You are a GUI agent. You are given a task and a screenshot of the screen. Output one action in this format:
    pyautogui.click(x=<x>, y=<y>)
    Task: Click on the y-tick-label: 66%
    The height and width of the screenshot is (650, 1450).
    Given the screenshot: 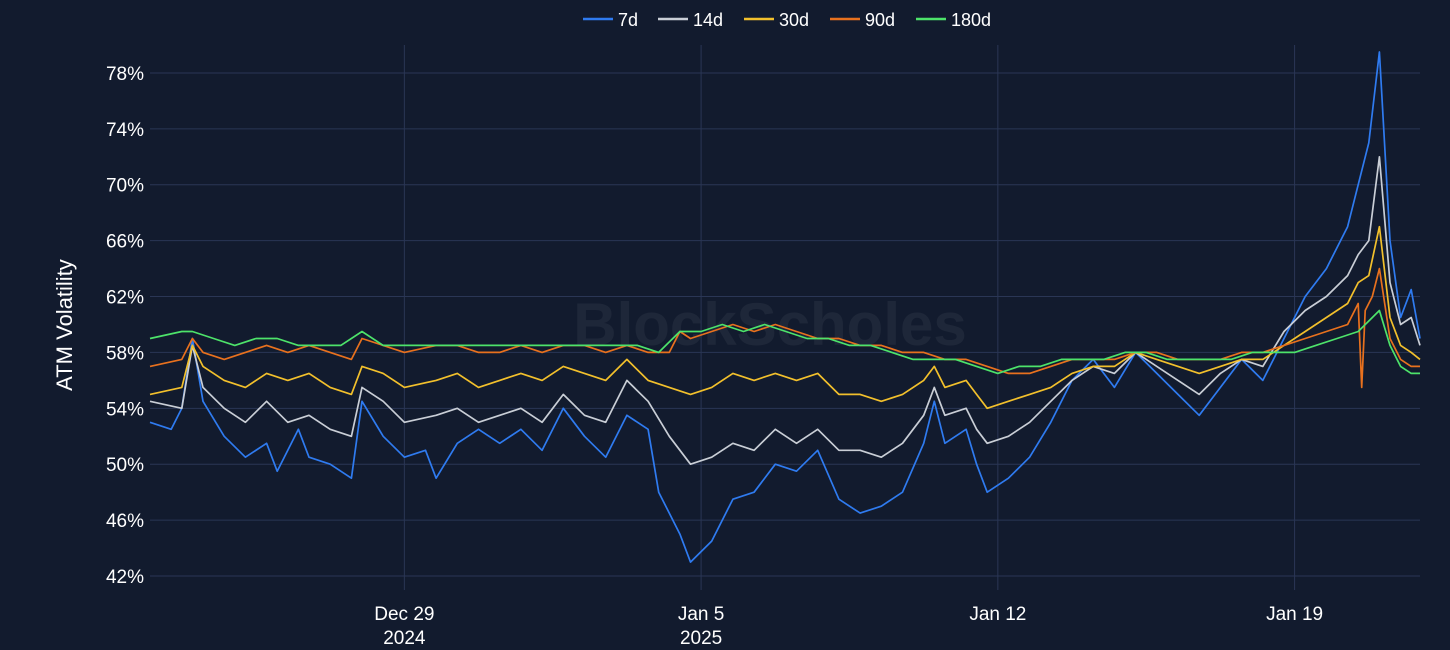 What is the action you would take?
    pyautogui.click(x=125, y=242)
    